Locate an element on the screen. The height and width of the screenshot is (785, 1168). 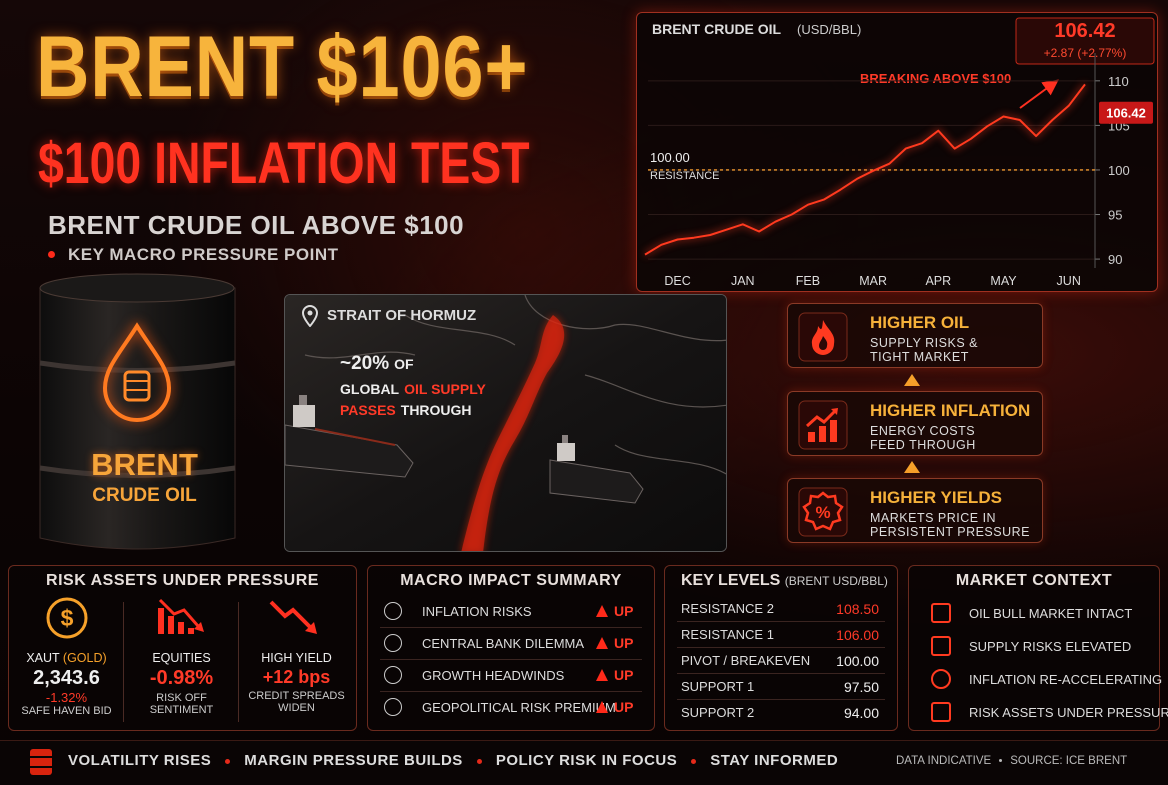
hormuz-highlight: OIL SUPPLY is located at coordinates (445, 389).